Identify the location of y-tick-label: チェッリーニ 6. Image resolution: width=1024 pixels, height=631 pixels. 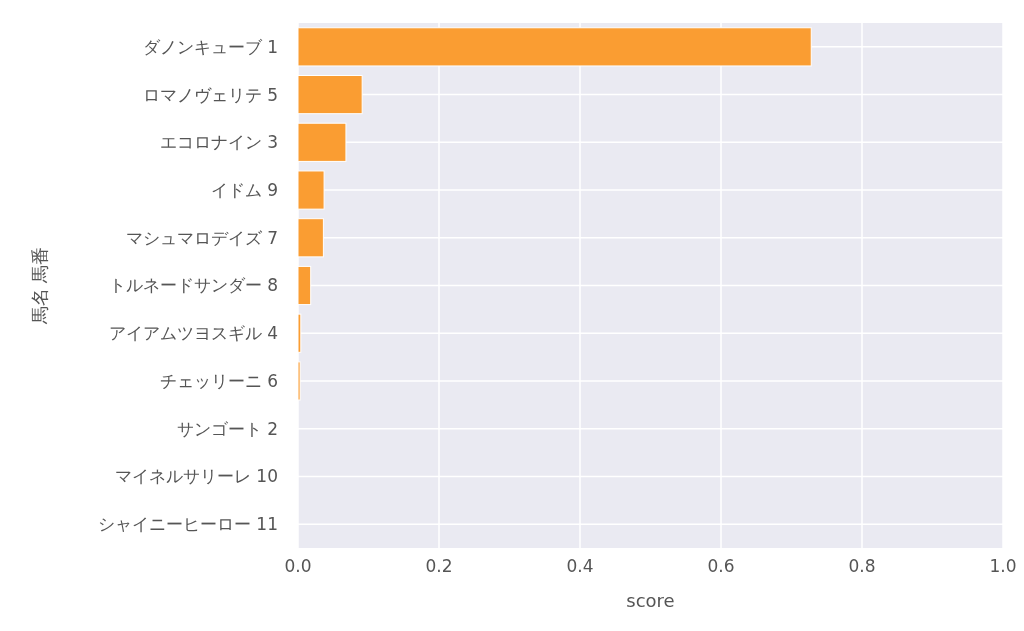
(218, 380).